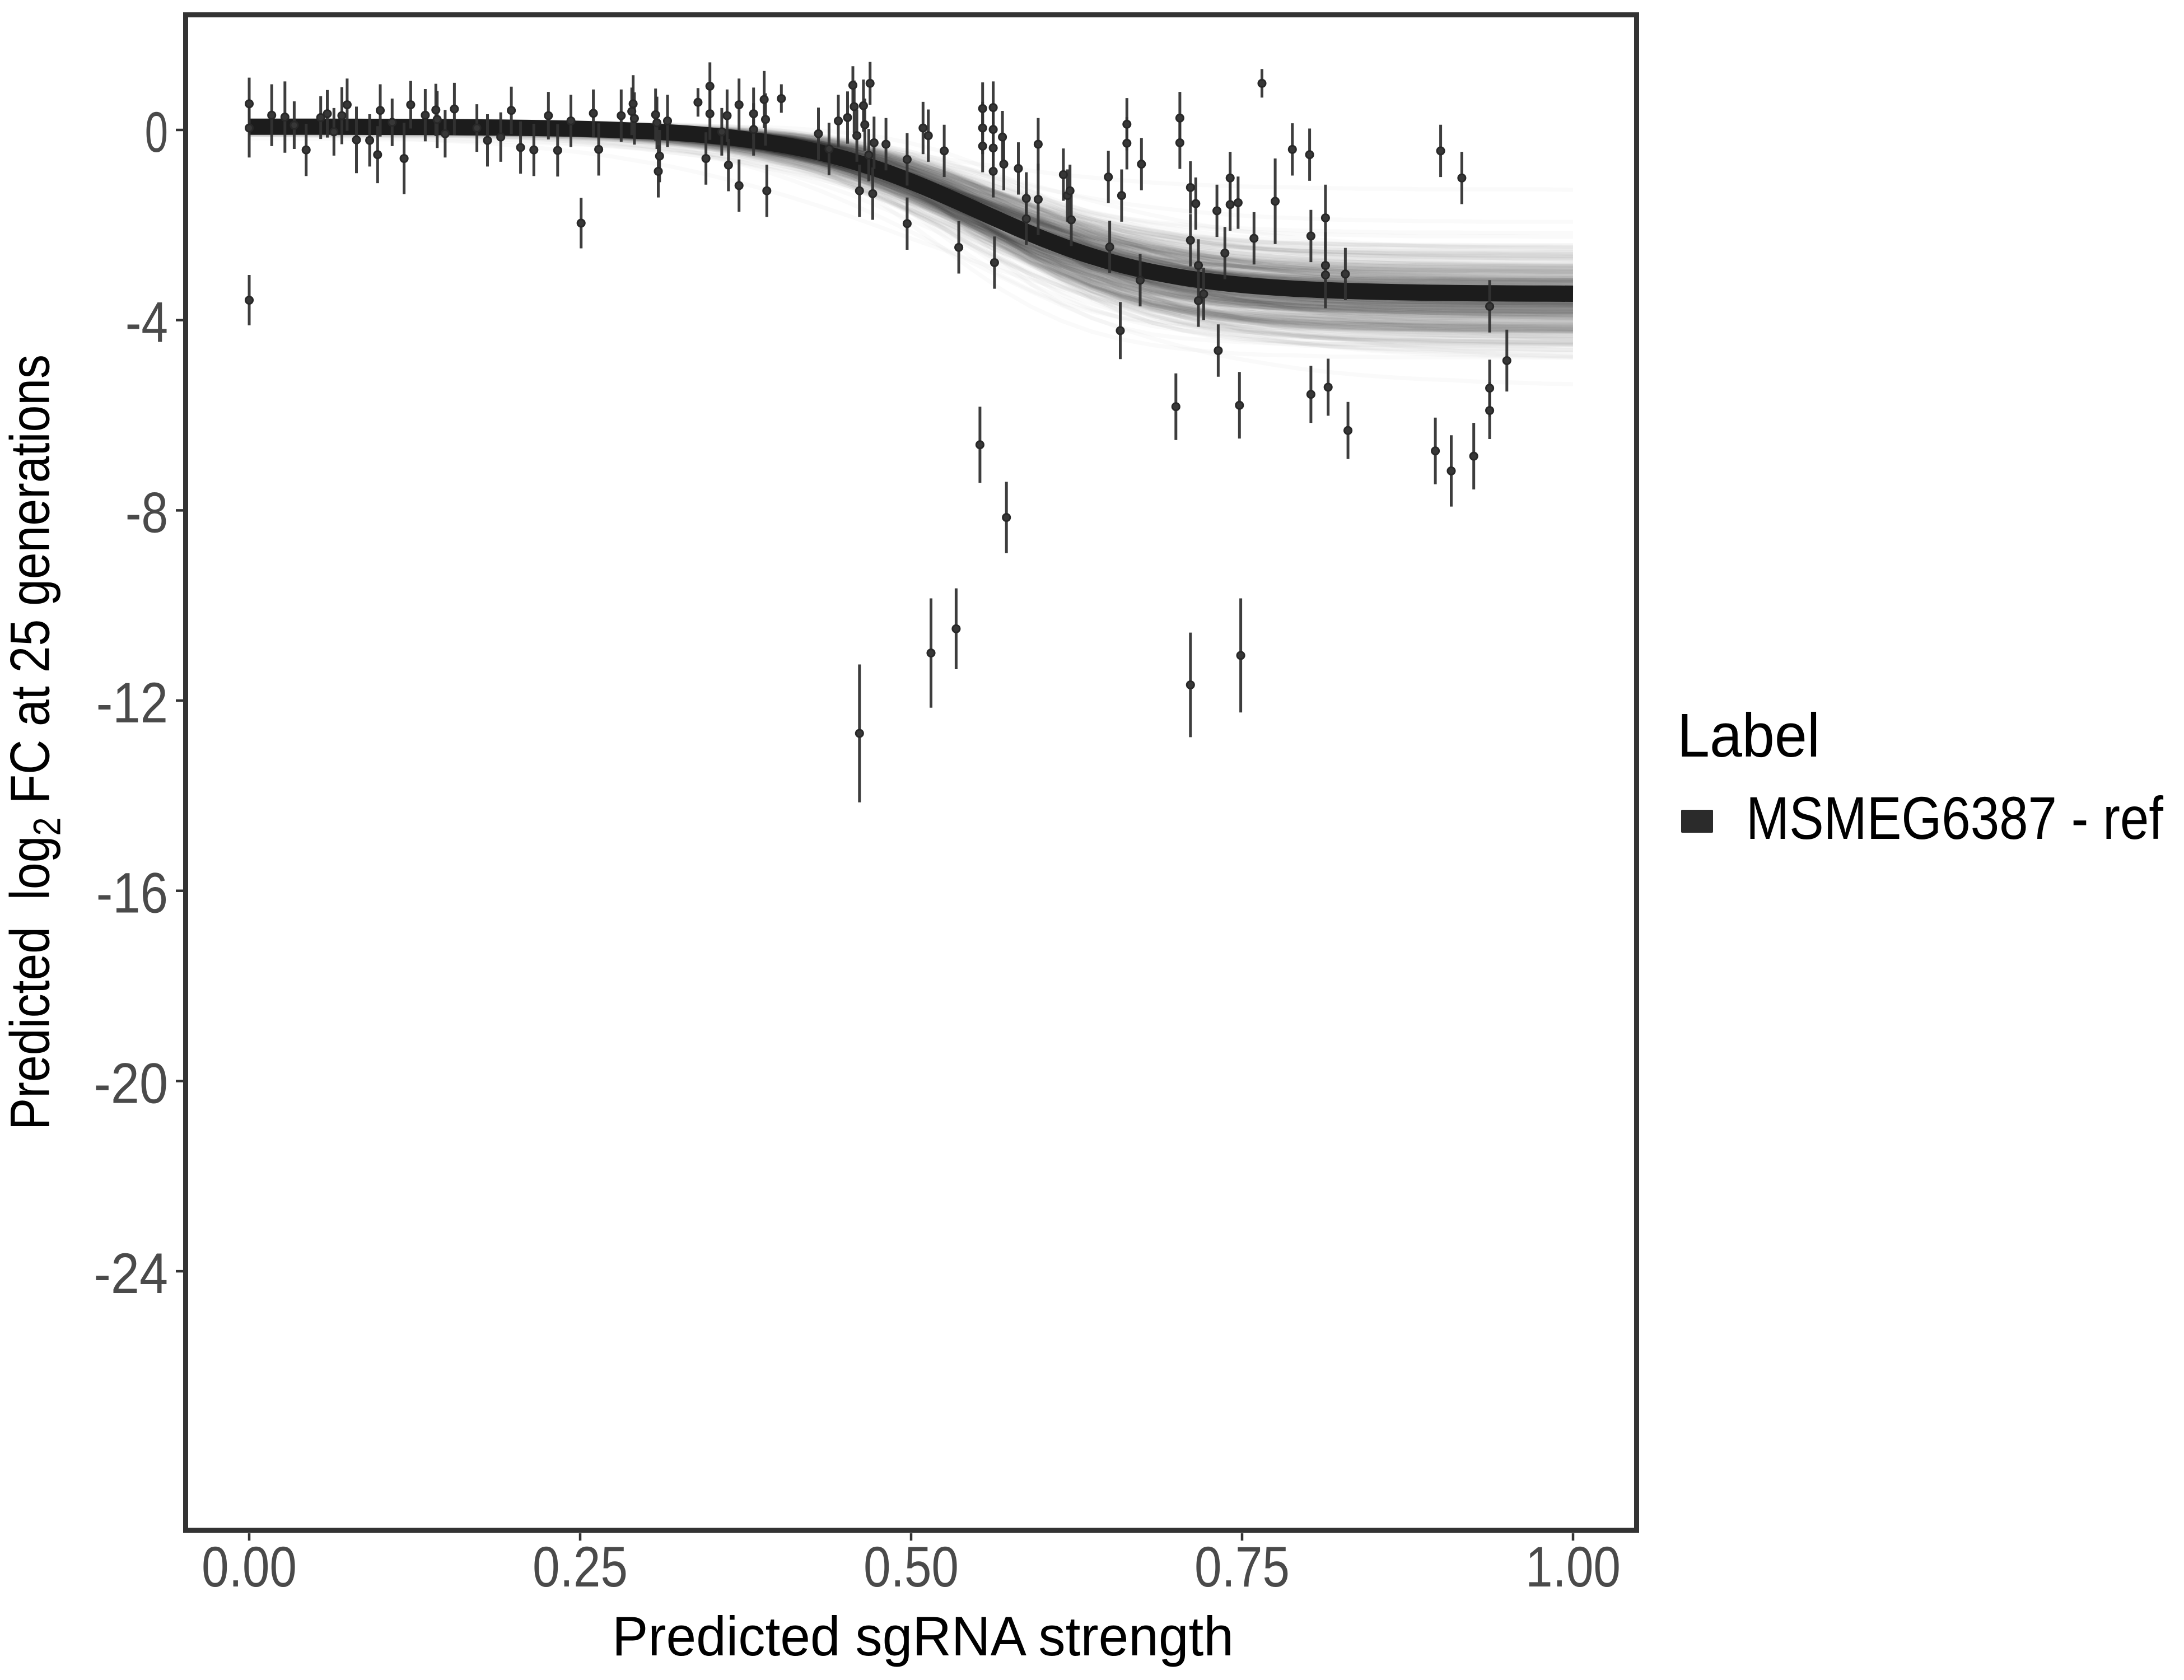  What do you see at coordinates (912, 1567) in the screenshot?
I see `svg-text: 0.50` at bounding box center [912, 1567].